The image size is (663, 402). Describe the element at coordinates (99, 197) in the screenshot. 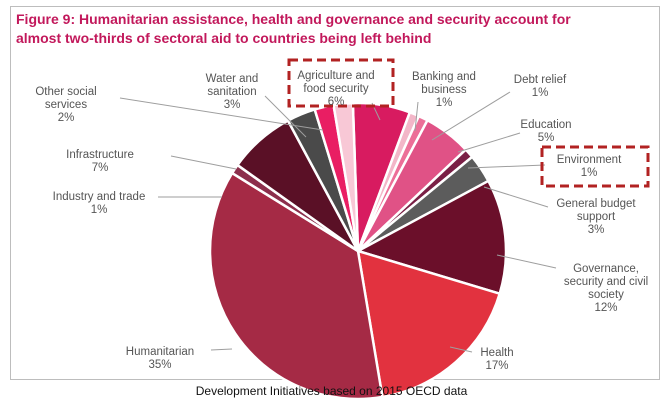

I see `slice-label-9: Industry and trade` at that location.